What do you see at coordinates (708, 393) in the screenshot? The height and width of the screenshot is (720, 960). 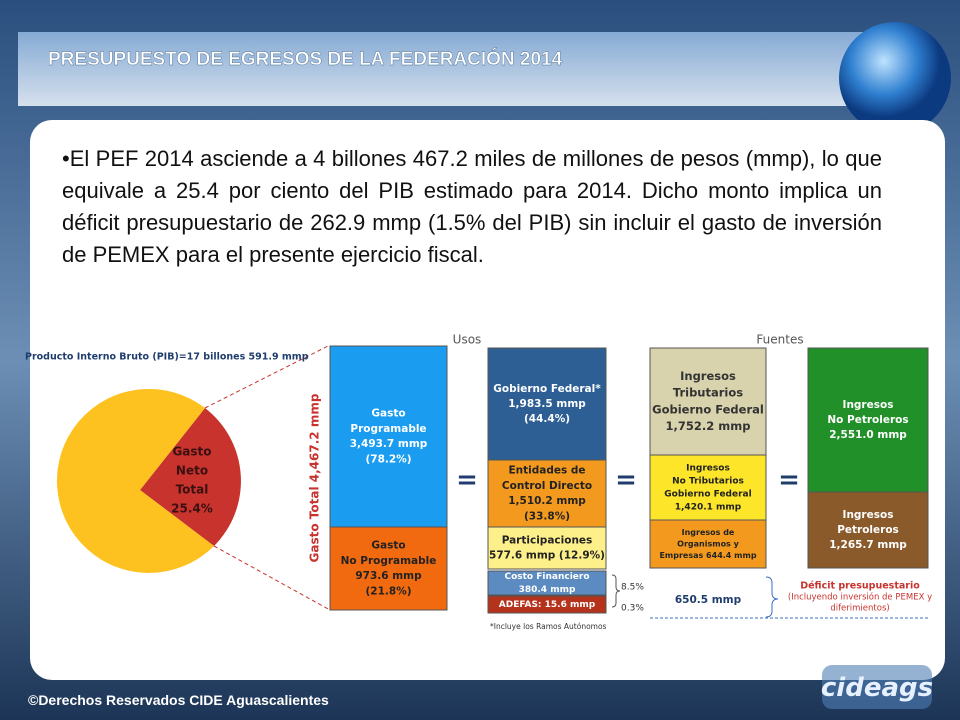 I see `box-text: Tributarios` at bounding box center [708, 393].